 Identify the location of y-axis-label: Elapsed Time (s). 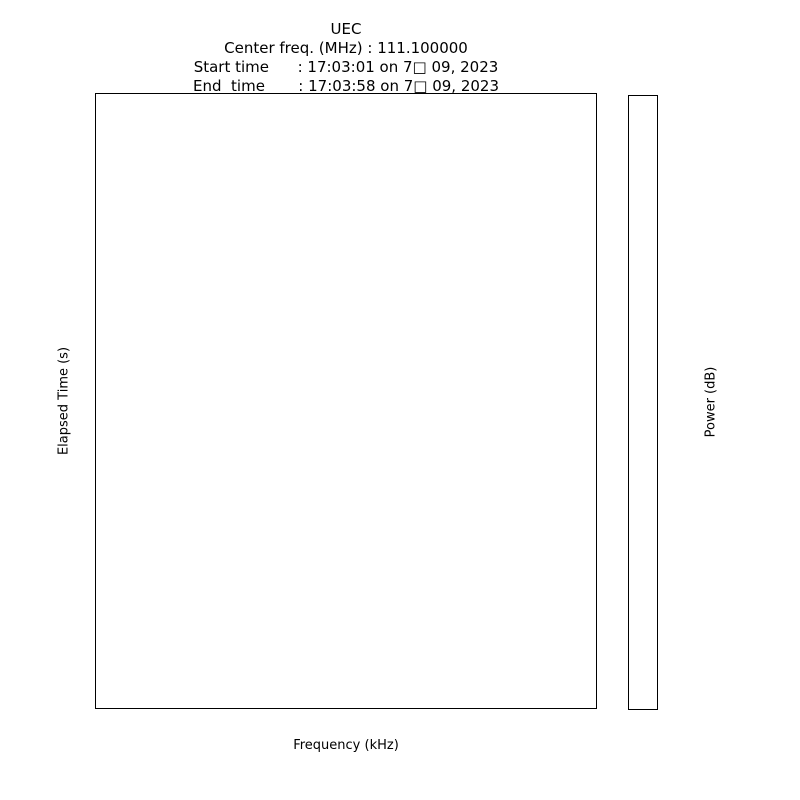
(64, 401).